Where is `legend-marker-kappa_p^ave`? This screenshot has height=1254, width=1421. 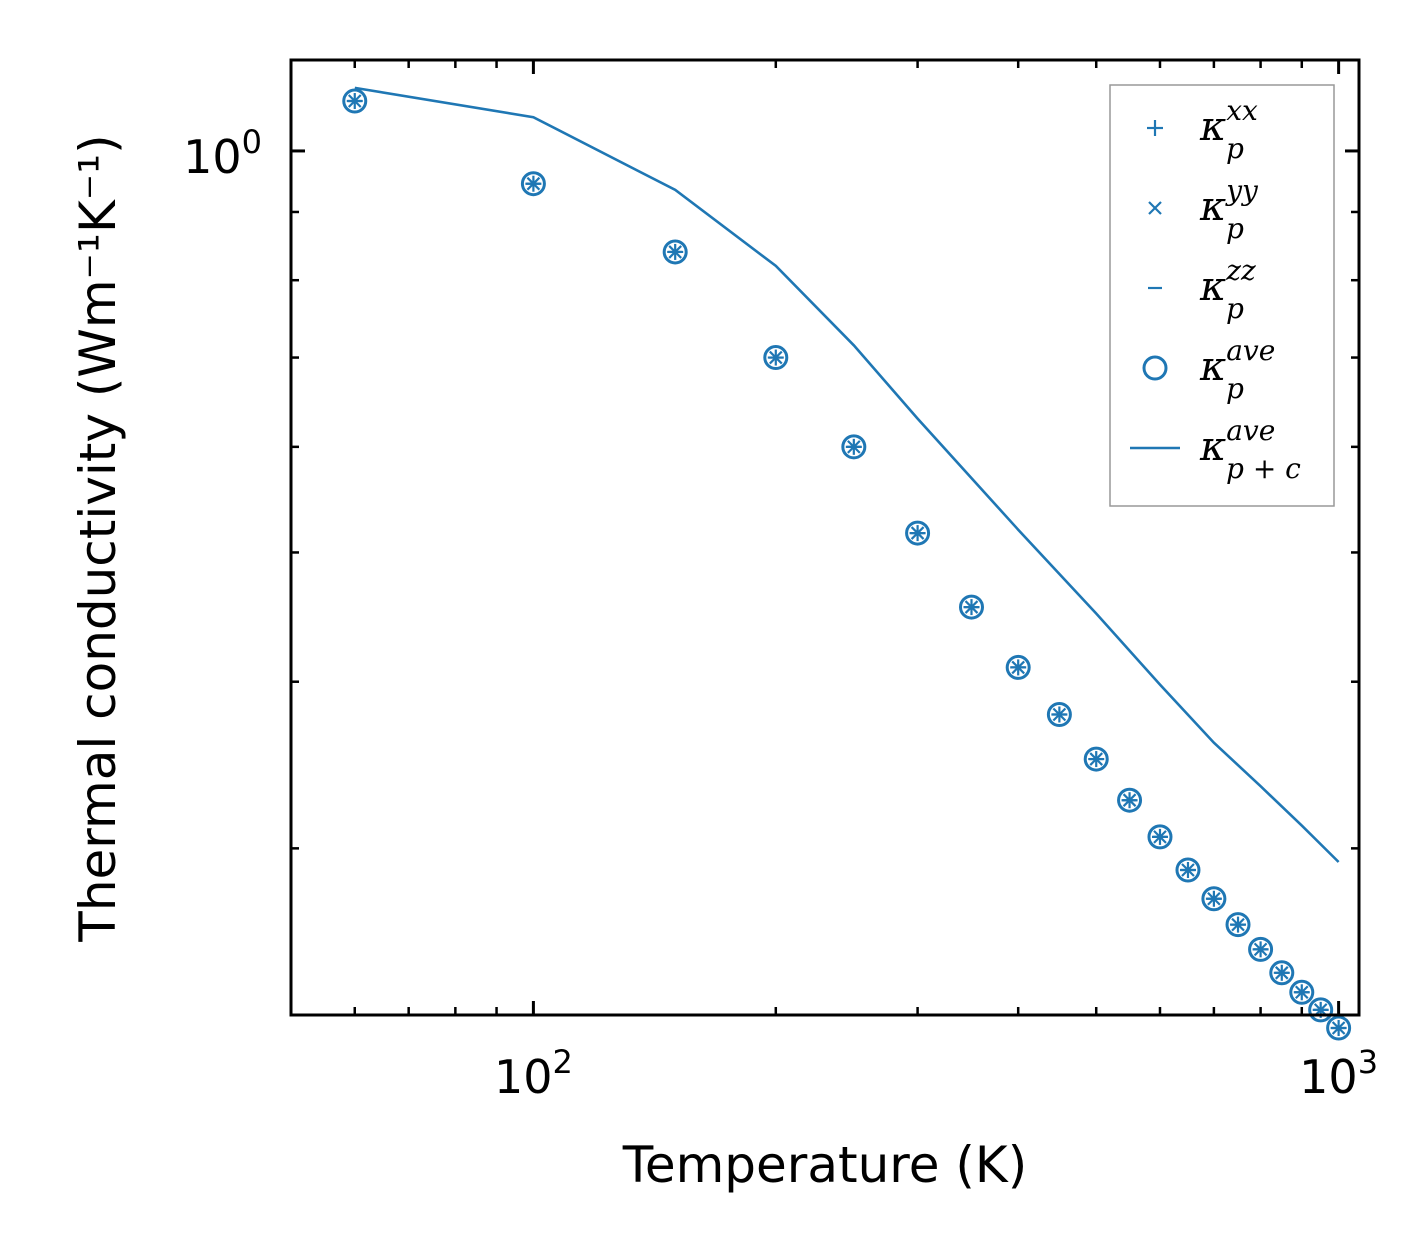 legend-marker-kappa_p^ave is located at coordinates (1155, 368).